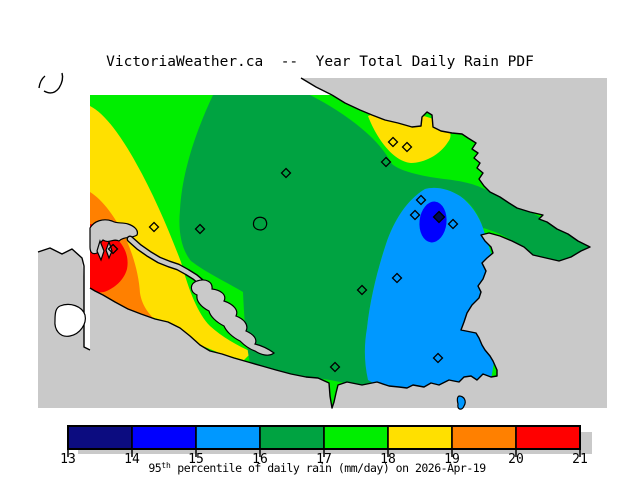 The width and height of the screenshot is (640, 480). What do you see at coordinates (70, 320) in the screenshot?
I see `sw-lake` at bounding box center [70, 320].